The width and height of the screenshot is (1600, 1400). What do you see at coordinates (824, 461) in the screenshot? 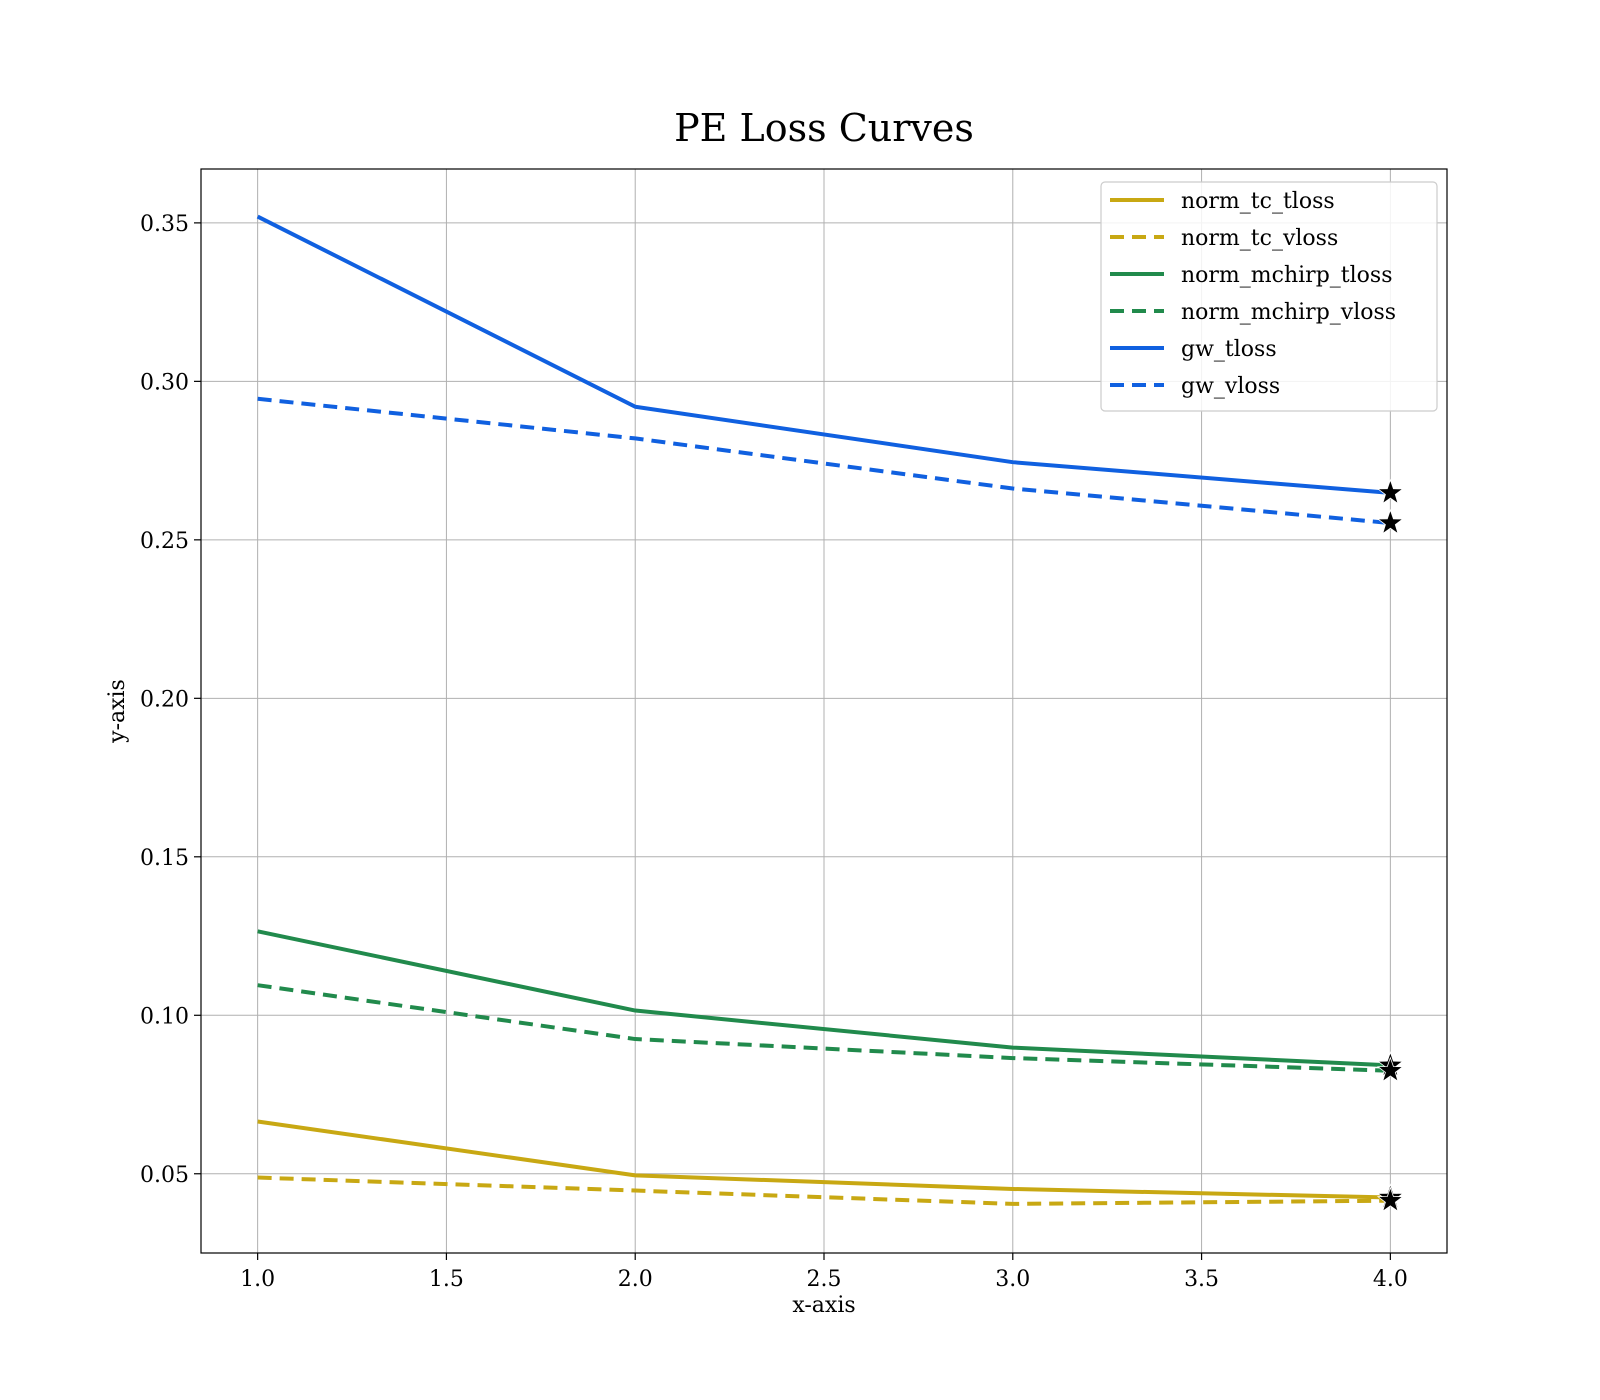
I see `series-line-gw-vloss` at bounding box center [824, 461].